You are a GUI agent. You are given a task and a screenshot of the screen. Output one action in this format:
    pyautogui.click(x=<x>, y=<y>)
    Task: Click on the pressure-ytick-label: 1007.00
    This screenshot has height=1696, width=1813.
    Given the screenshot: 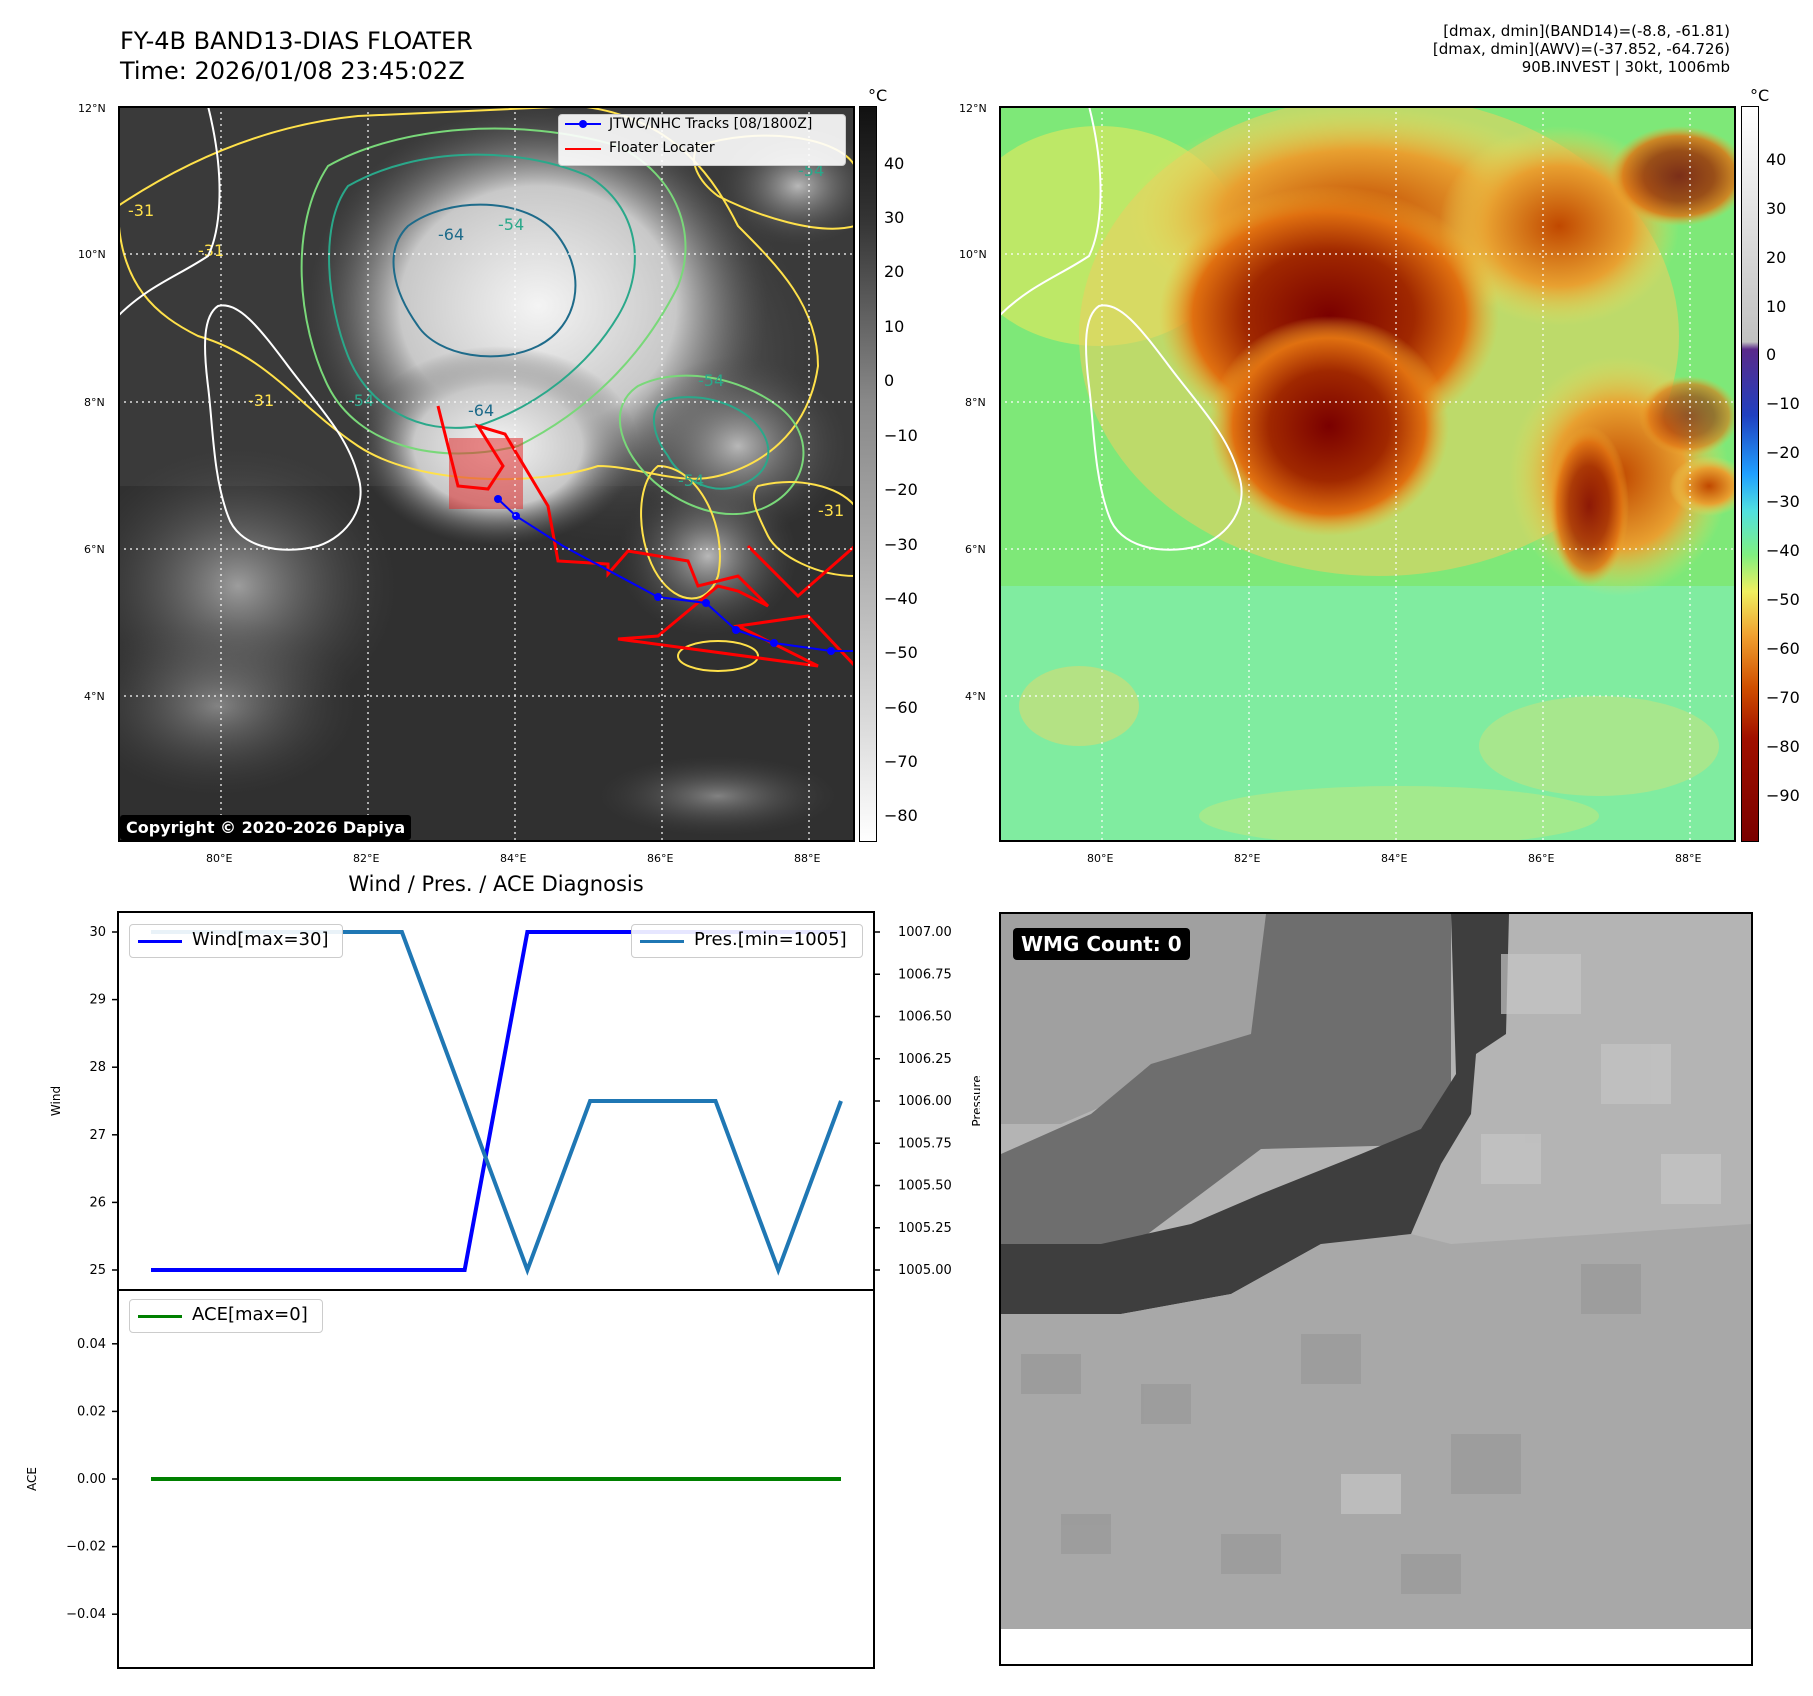 What is the action you would take?
    pyautogui.click(x=925, y=932)
    